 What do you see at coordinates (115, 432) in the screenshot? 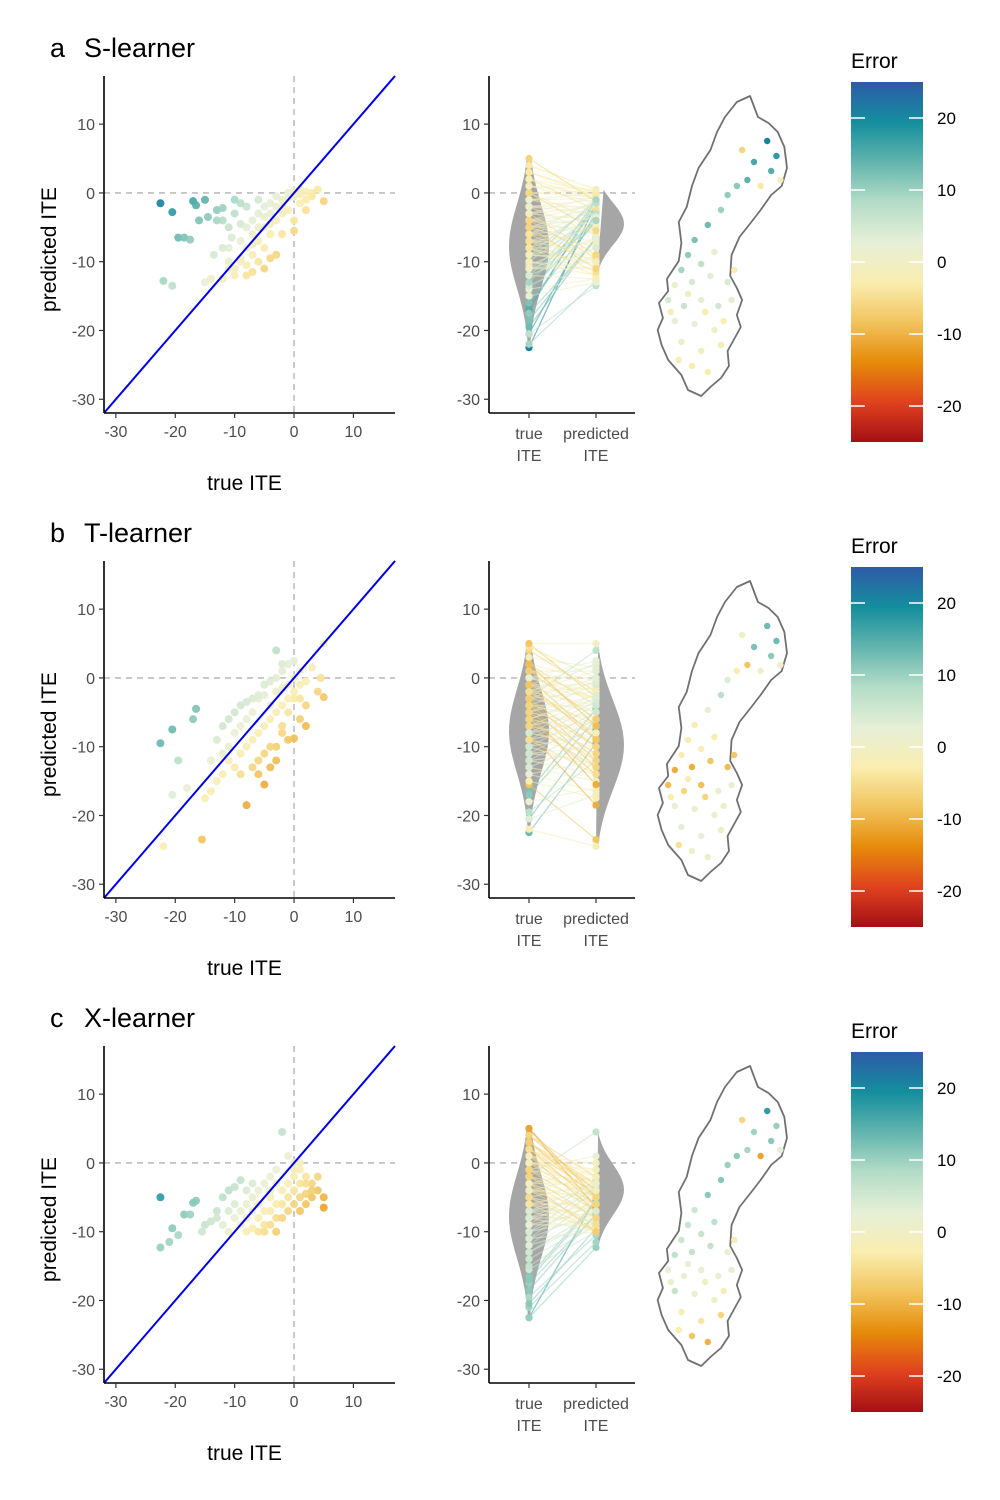
I see `x-tick-label: -30` at bounding box center [115, 432].